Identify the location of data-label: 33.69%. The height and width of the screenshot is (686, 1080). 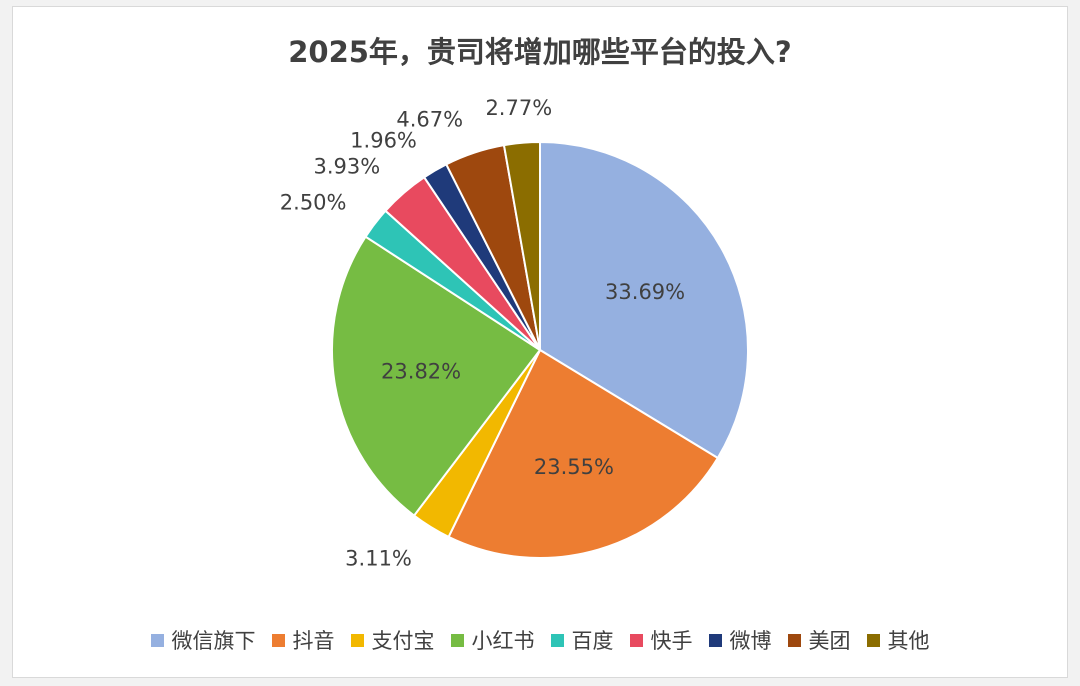
(645, 292).